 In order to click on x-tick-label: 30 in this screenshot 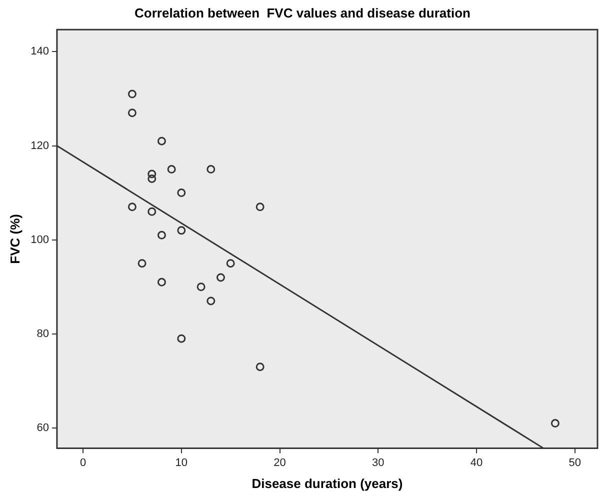, I will do `click(378, 462)`.